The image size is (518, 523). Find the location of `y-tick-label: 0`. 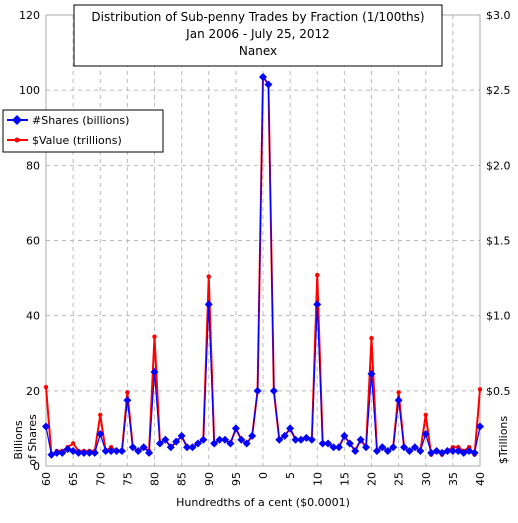

y-tick-label: 0 is located at coordinates (36, 466).